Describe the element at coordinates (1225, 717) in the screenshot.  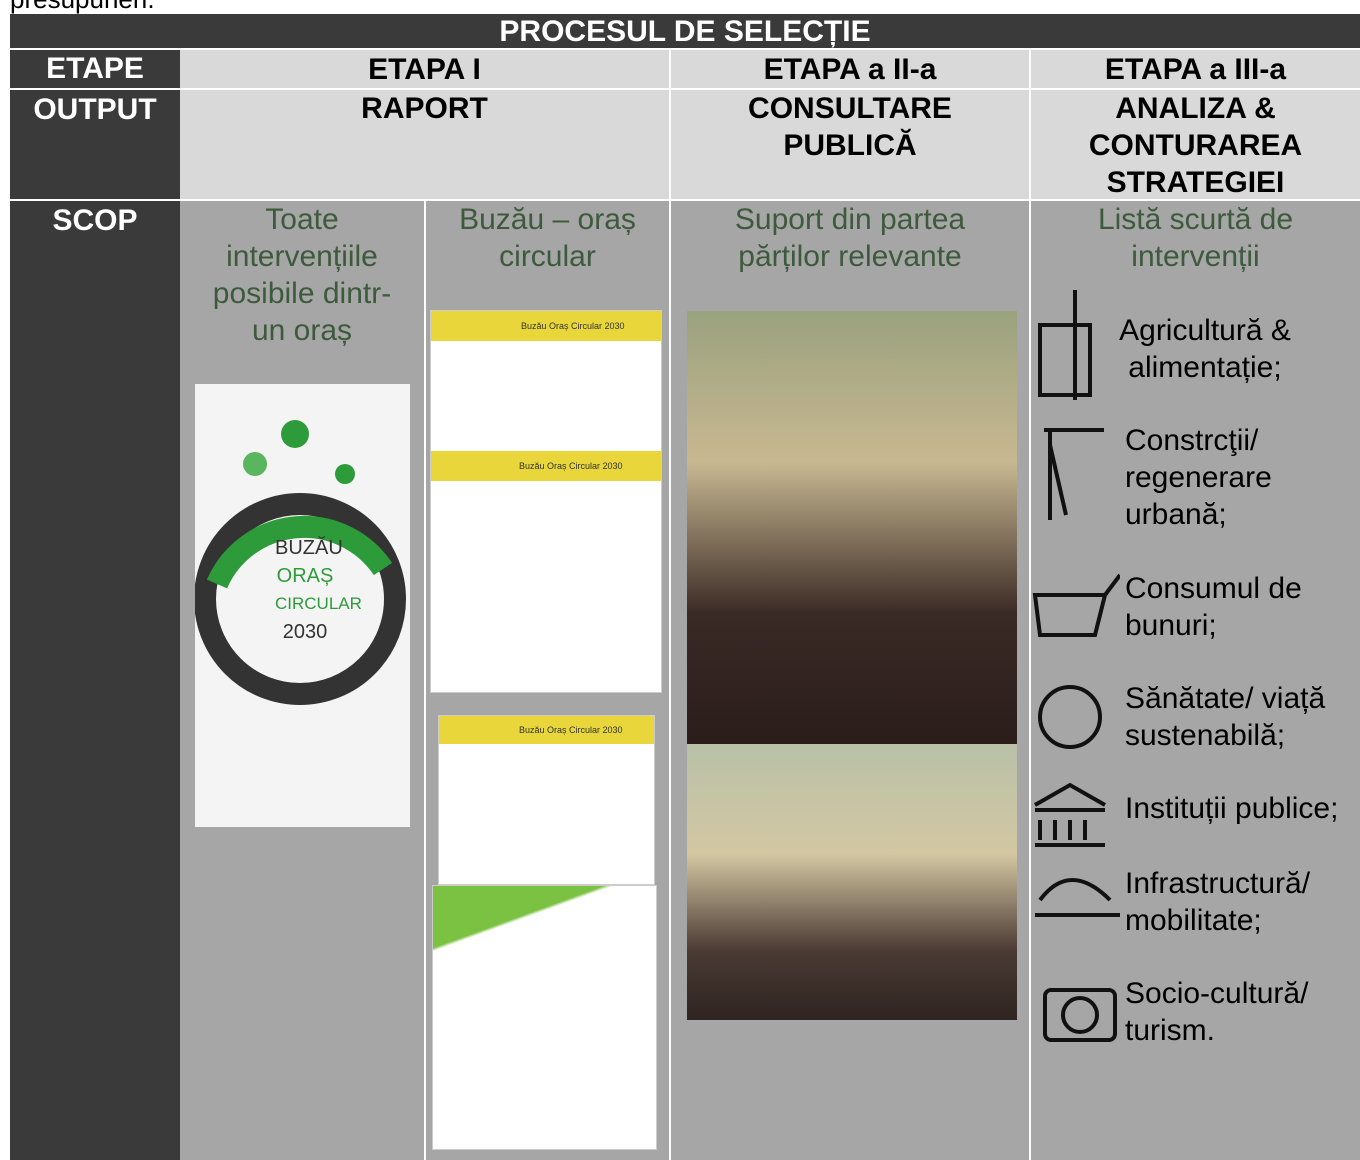
I see `intervention: Sănătate/ viață sustenabilă;` at that location.